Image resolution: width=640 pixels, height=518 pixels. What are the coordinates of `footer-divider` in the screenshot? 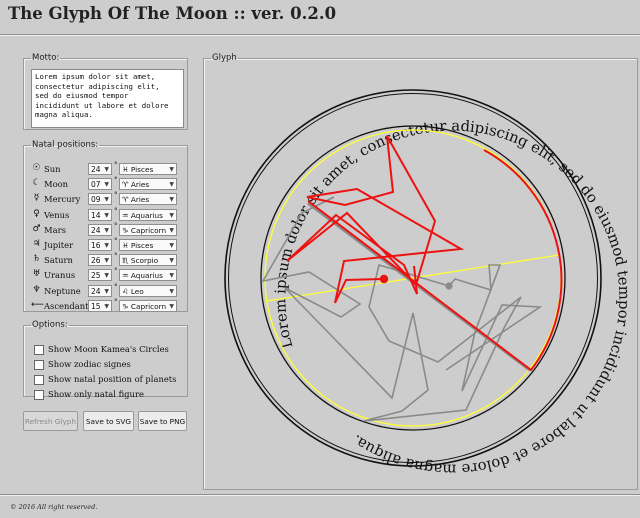 It's located at (320, 495).